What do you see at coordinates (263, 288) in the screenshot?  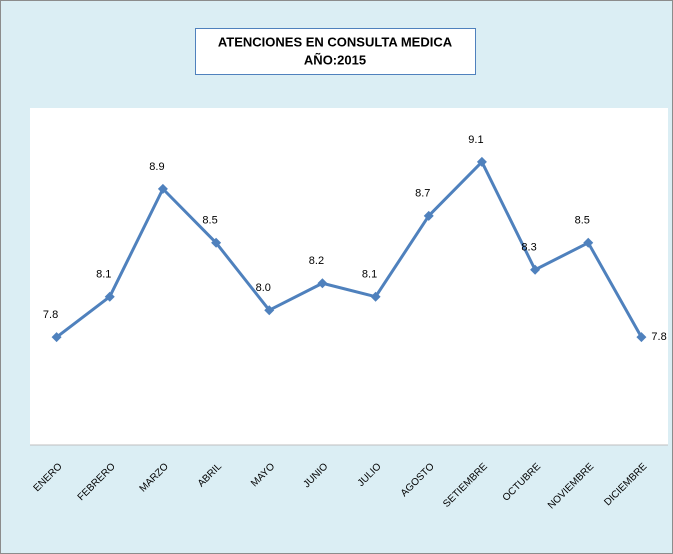 I see `data-label: 8.0` at bounding box center [263, 288].